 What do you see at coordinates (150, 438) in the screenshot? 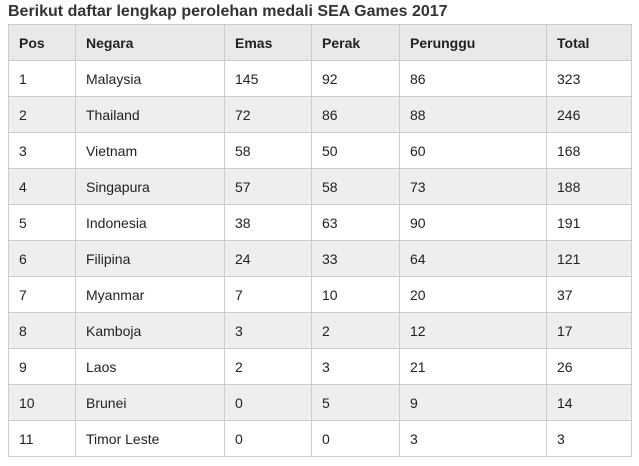
I see `negara-cell: Timor Leste` at bounding box center [150, 438].